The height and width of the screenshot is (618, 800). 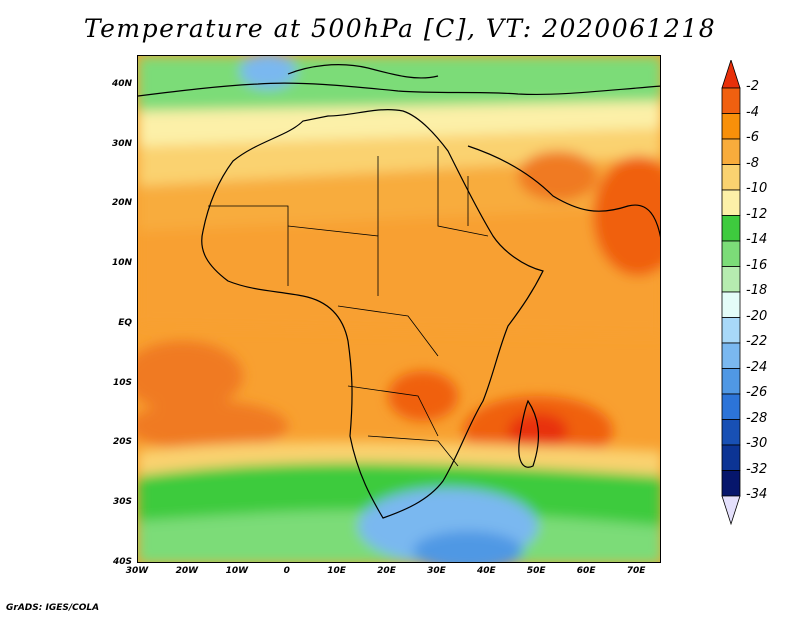 I want to click on hotspot-south-africa, so click(x=423, y=396).